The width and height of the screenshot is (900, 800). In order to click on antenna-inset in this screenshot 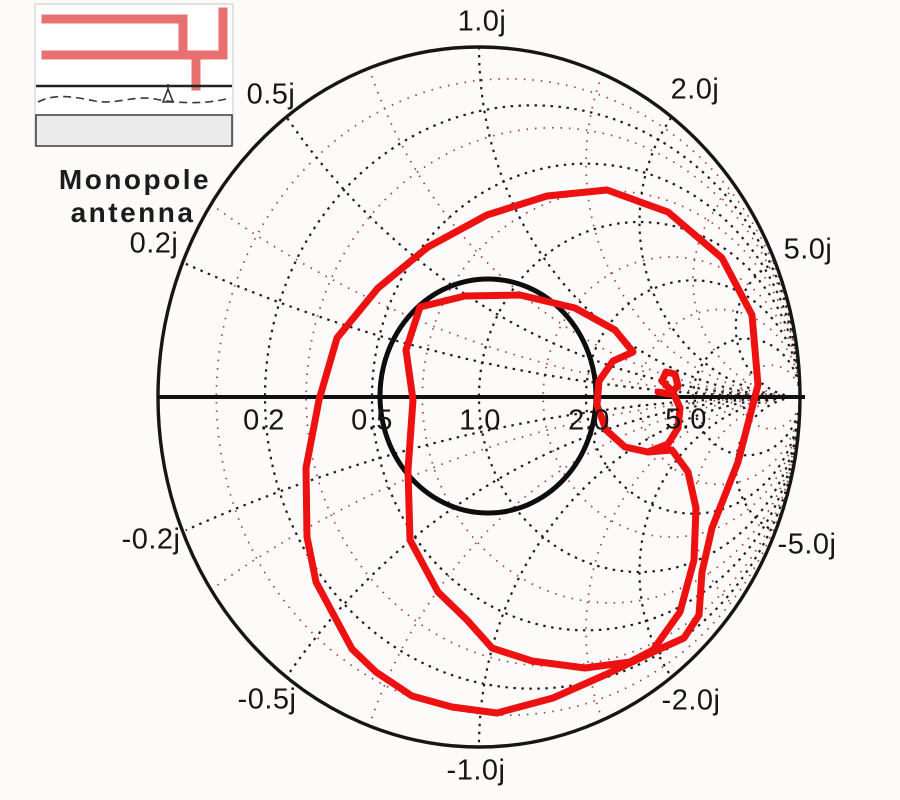, I will do `click(134, 75)`.